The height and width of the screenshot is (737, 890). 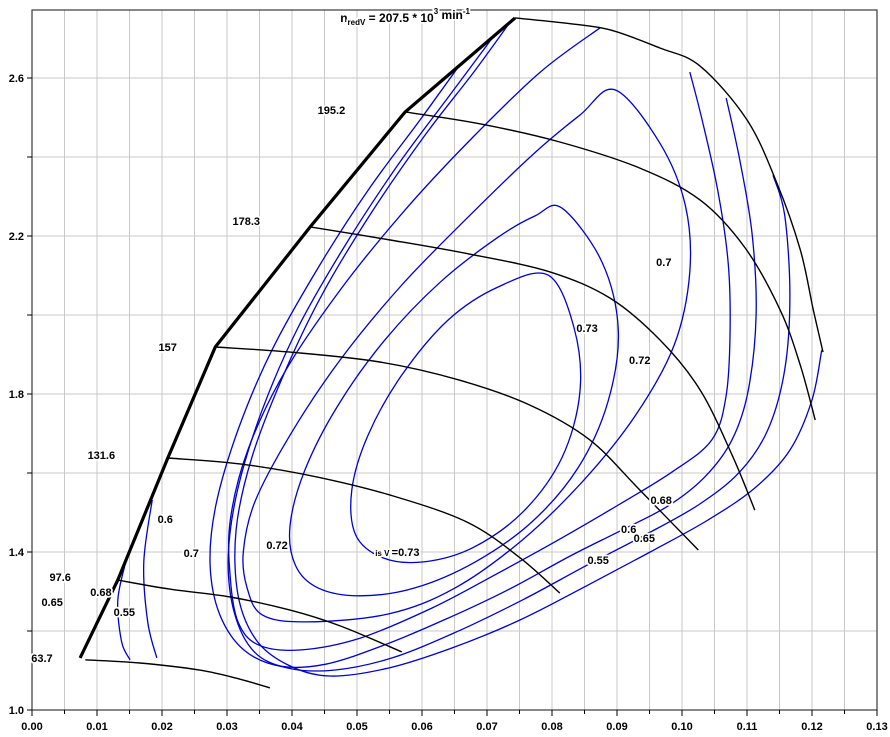 I want to click on efficiency-eta-label: is V =0.73, so click(x=397, y=553).